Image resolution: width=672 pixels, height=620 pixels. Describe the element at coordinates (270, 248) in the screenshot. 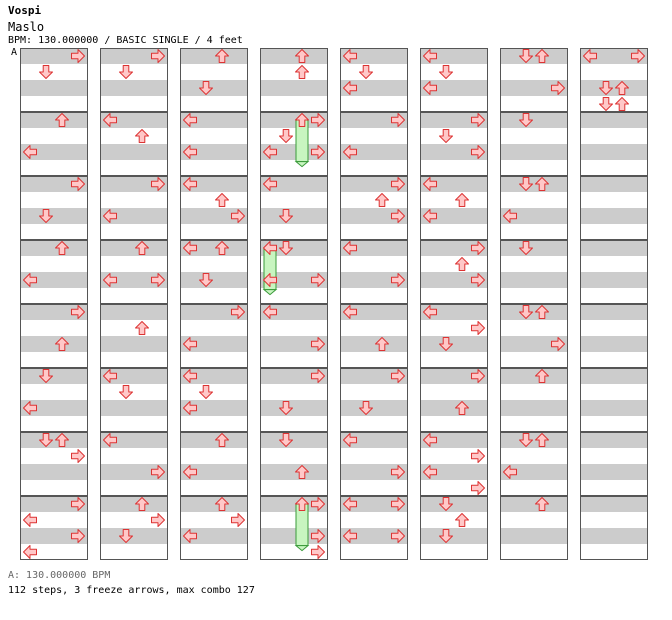

I see `freeze-head-left` at that location.